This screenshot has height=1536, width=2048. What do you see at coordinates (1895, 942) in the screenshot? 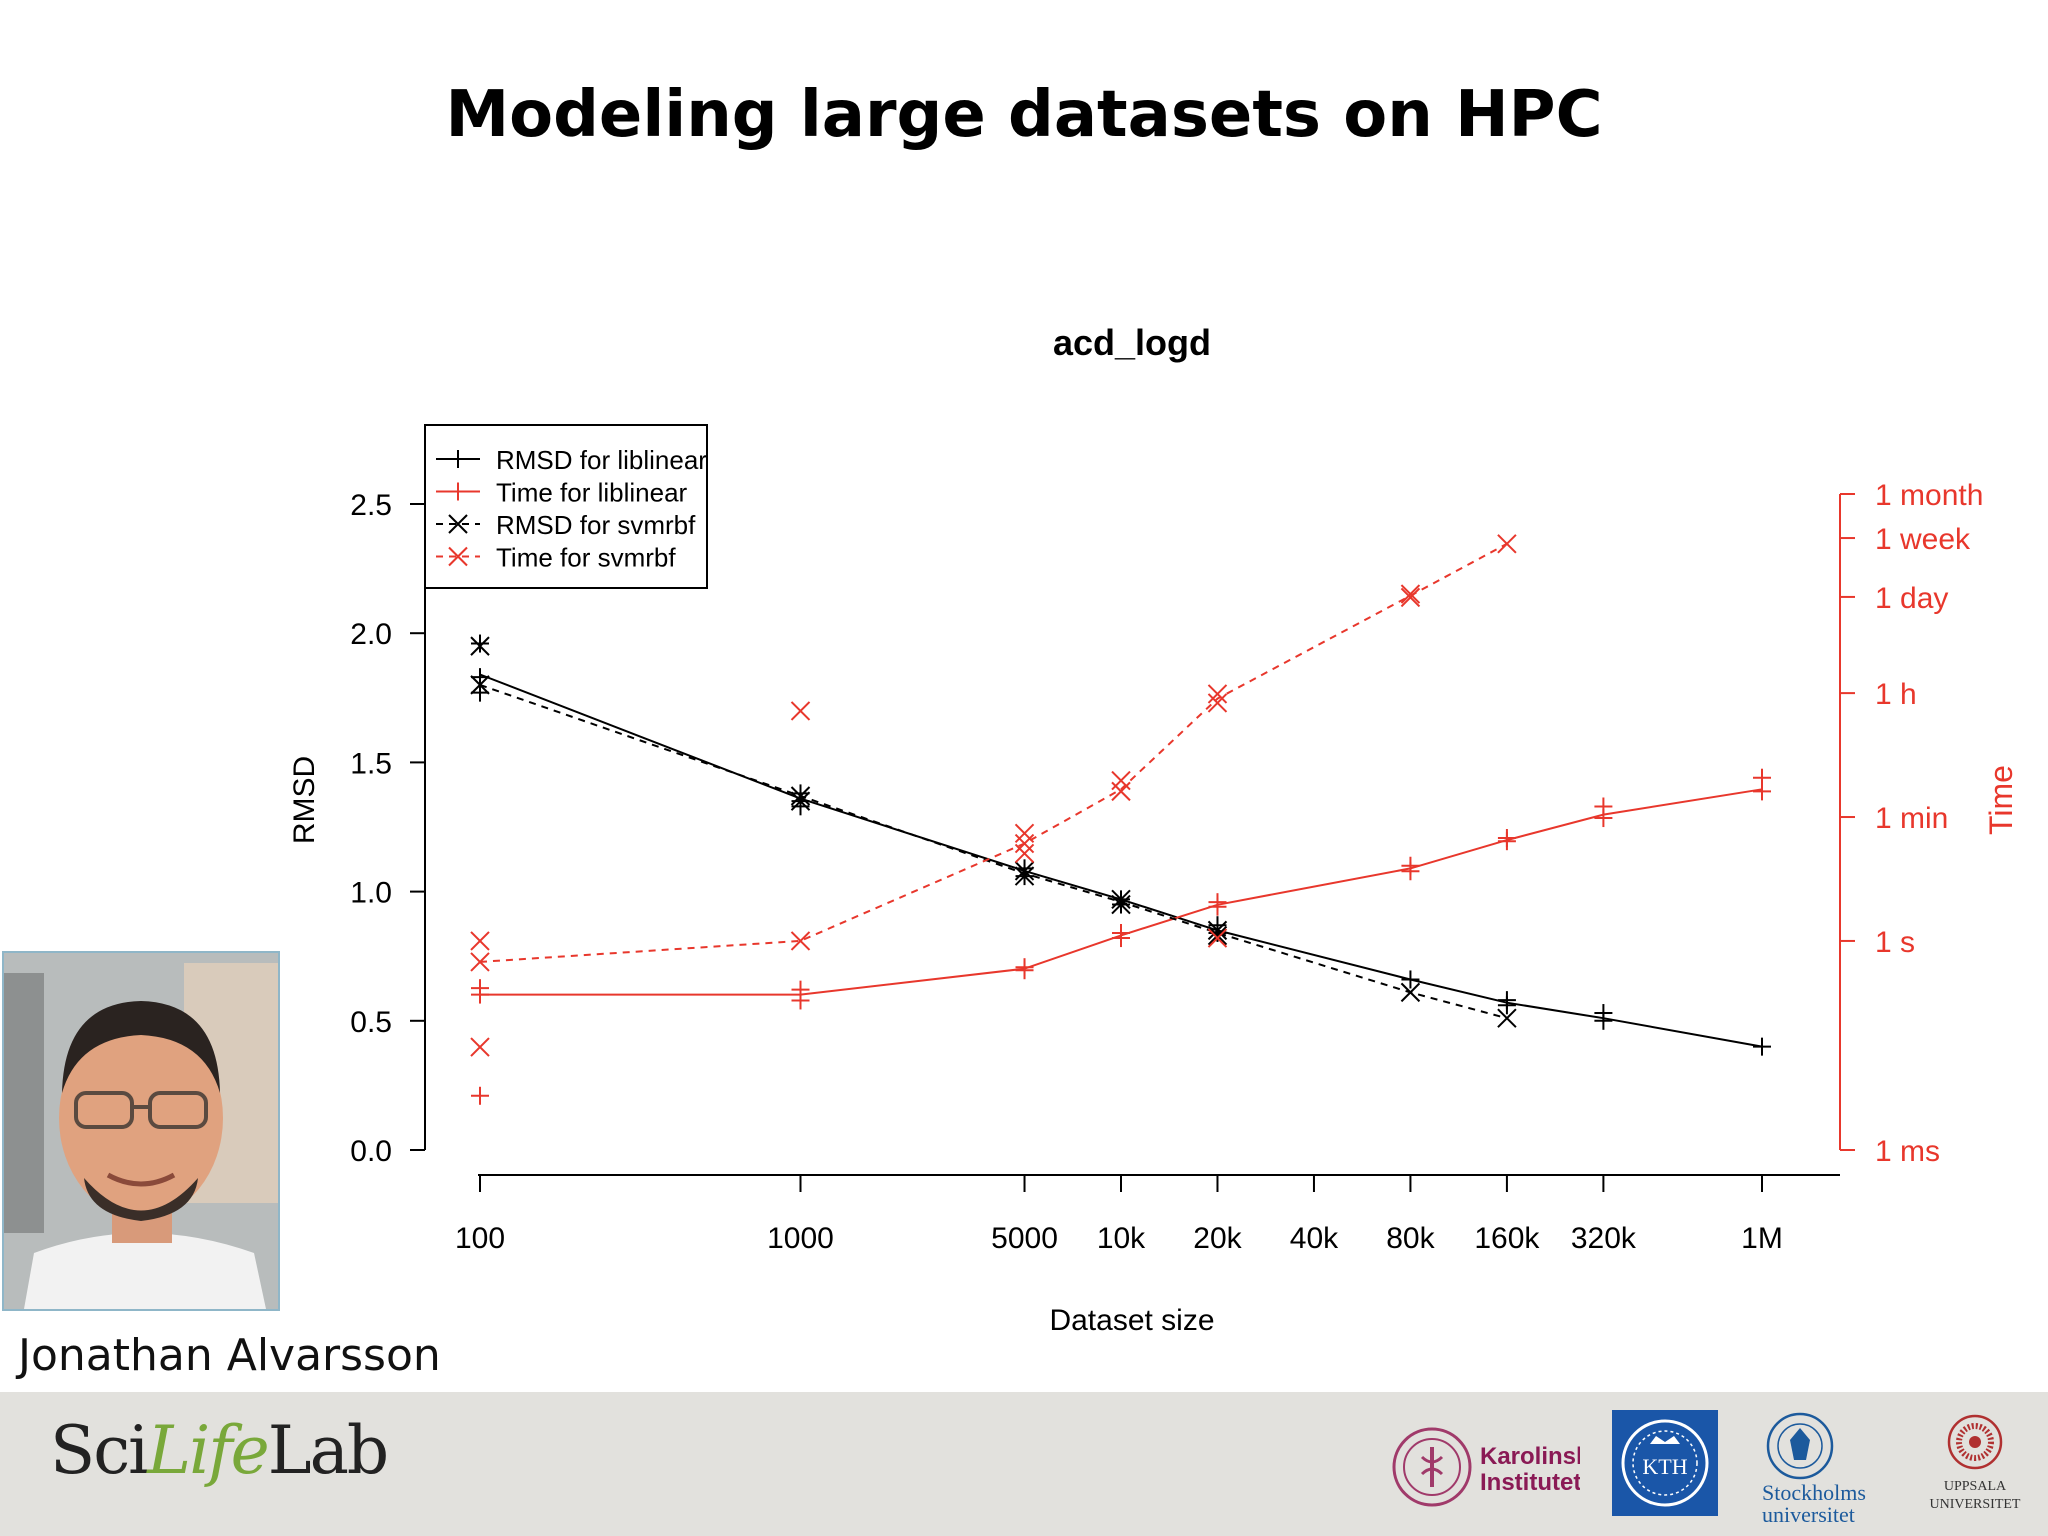
I see `right-axis-tick-label: 1 s` at bounding box center [1895, 942].